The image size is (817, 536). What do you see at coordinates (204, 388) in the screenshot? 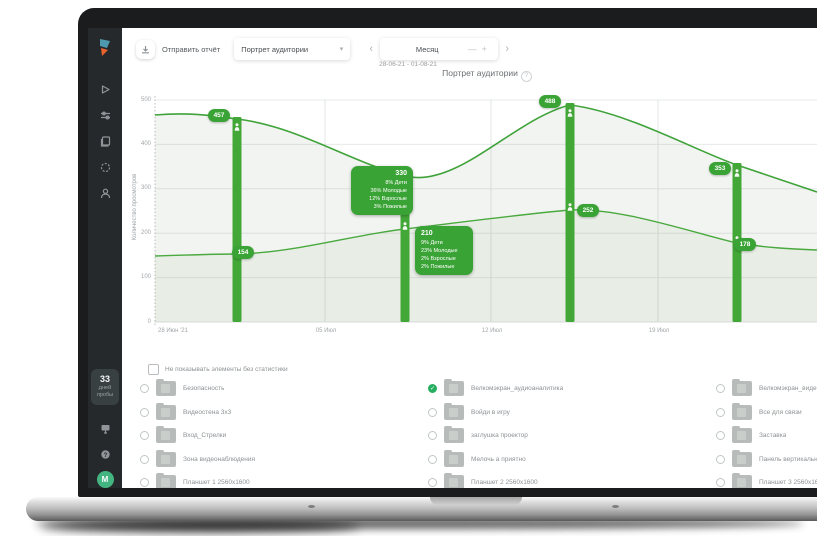
I see `playlist-item-label: Безопасность` at bounding box center [204, 388].